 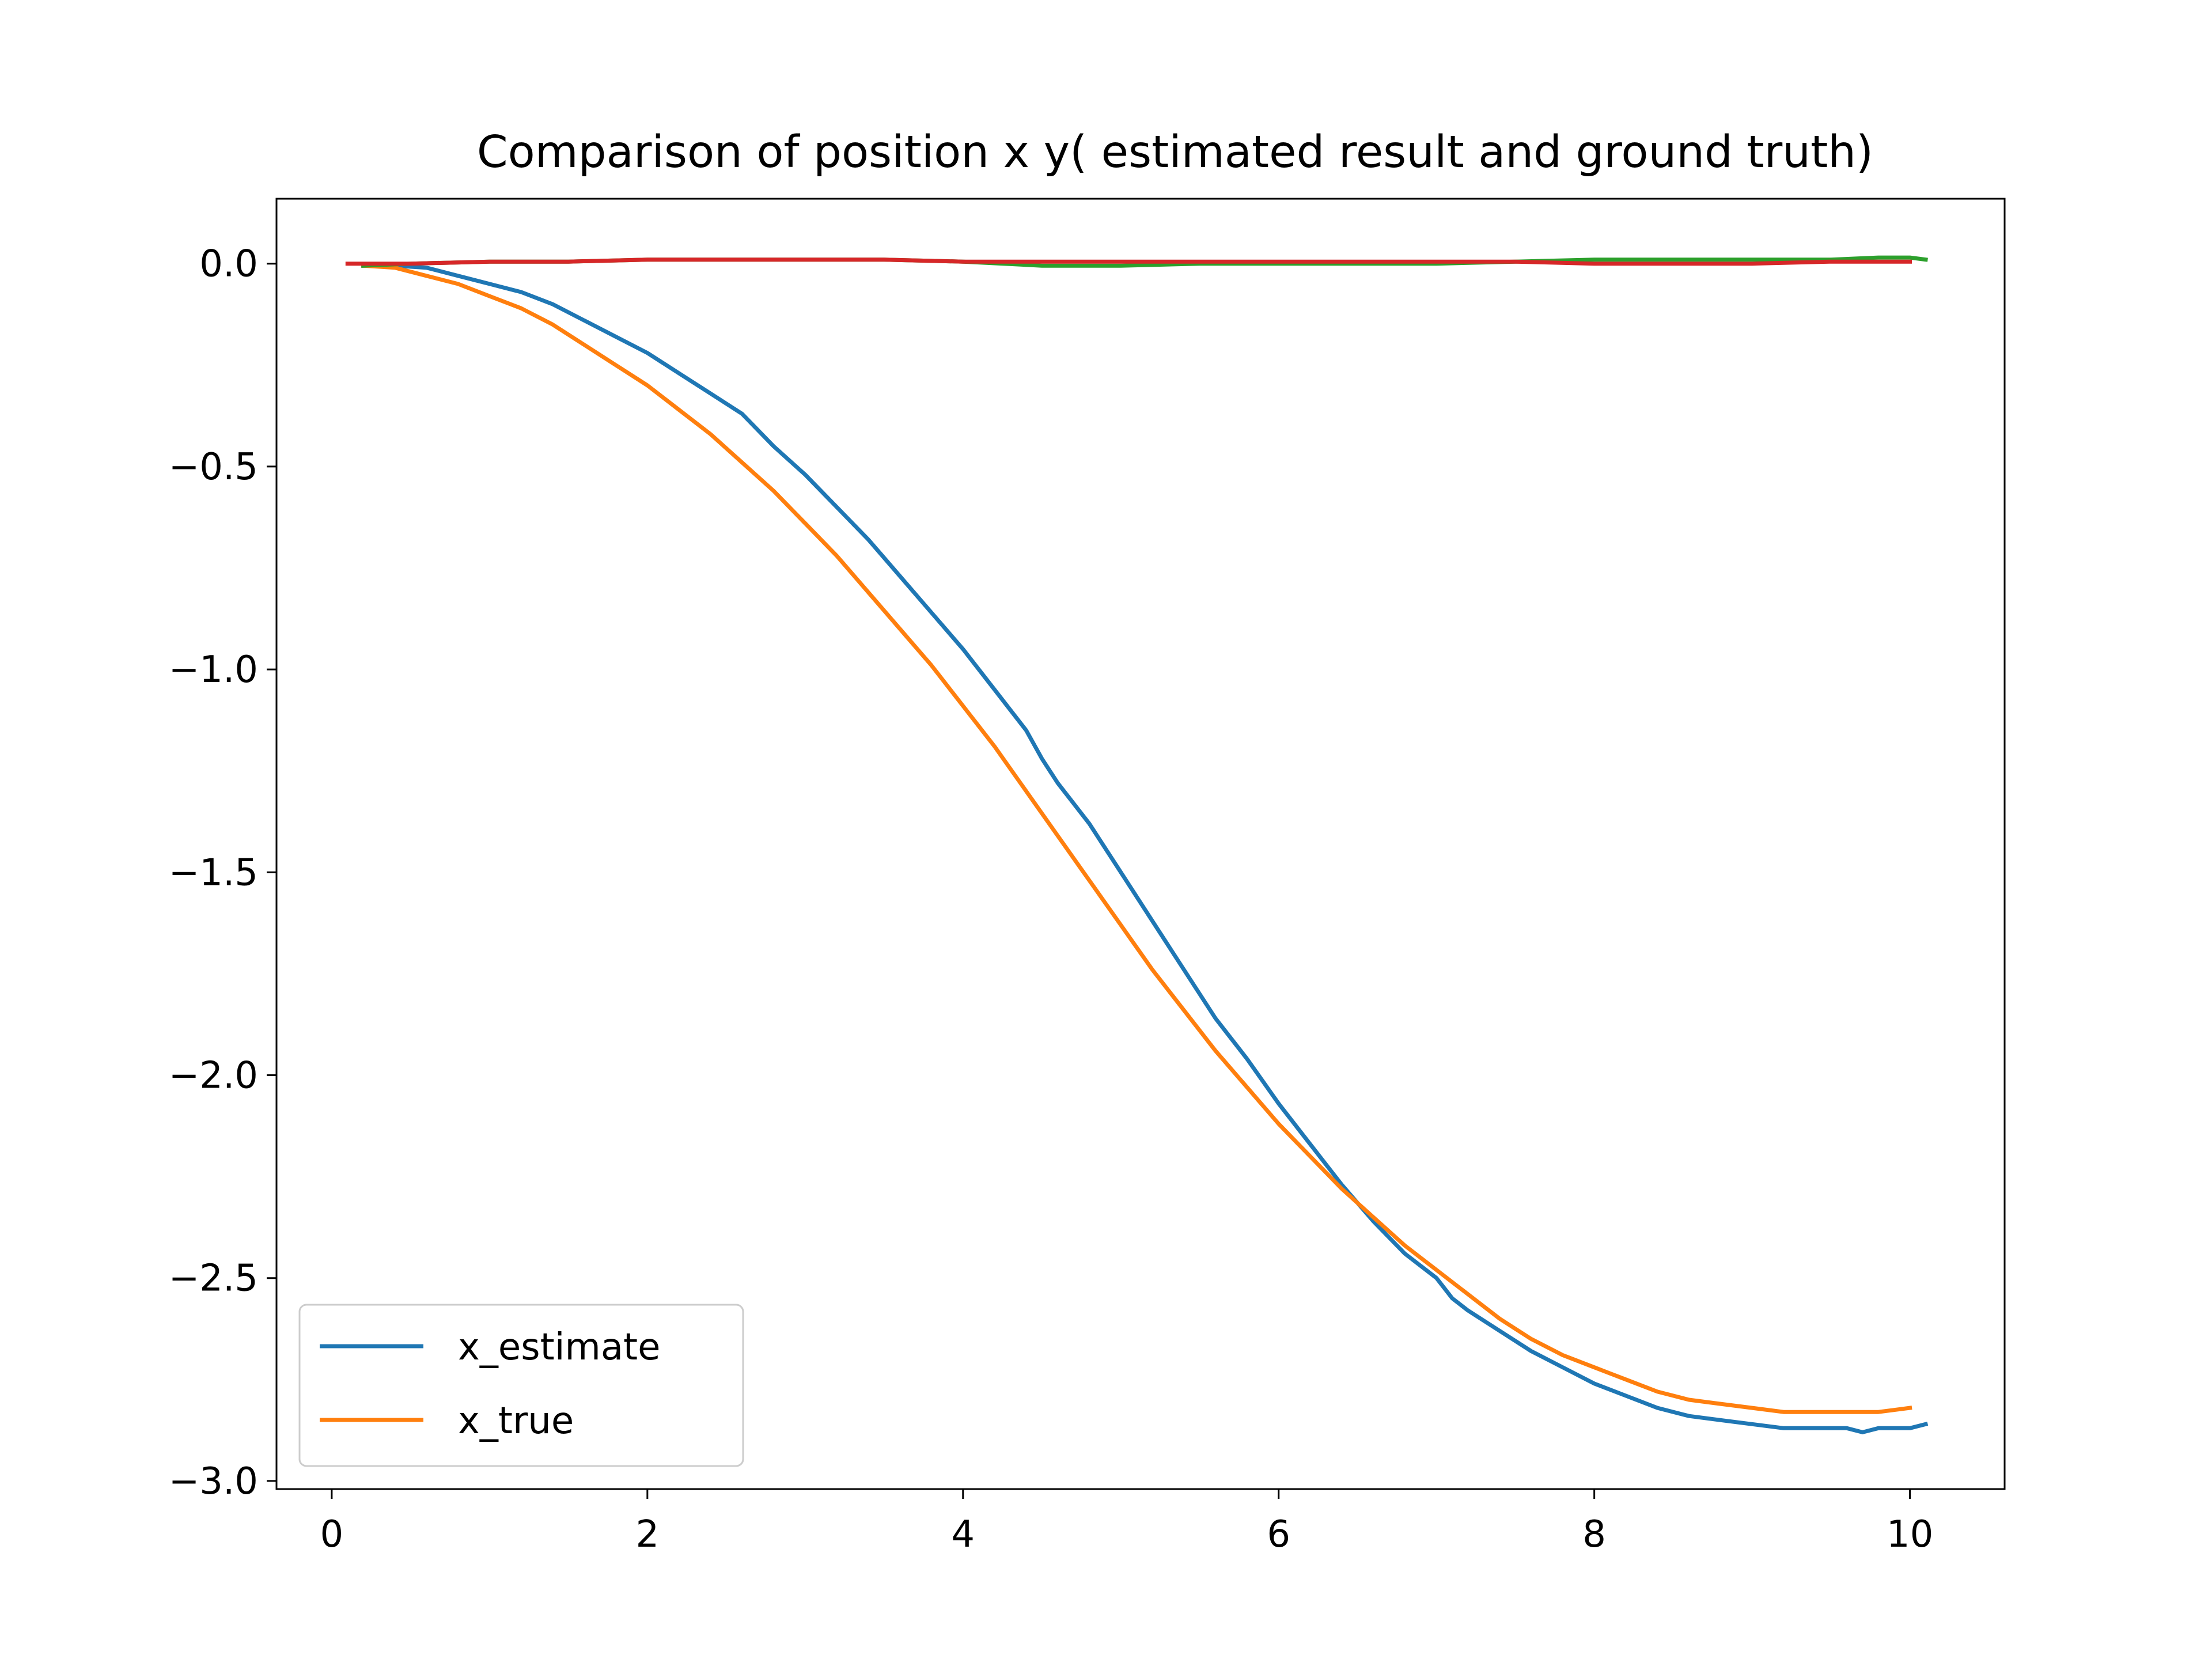 What do you see at coordinates (213, 872) in the screenshot?
I see `y-tick-label: −1.5` at bounding box center [213, 872].